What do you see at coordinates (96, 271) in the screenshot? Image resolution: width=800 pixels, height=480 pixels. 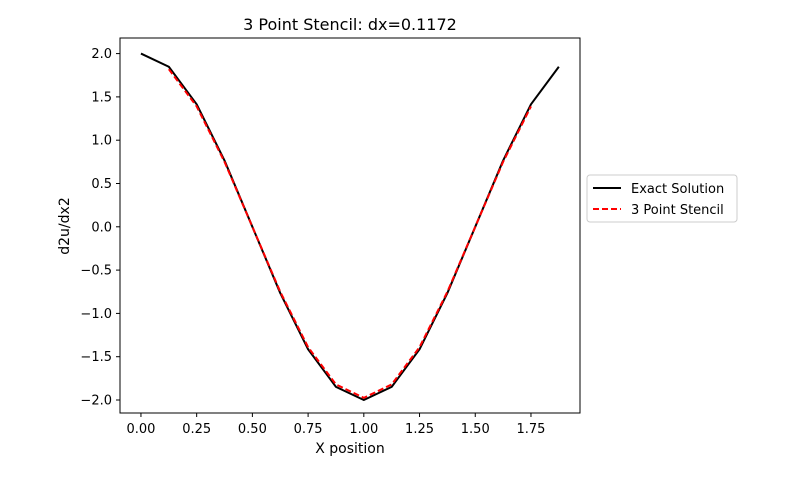 I see `y-tick-label: −0.5` at bounding box center [96, 271].